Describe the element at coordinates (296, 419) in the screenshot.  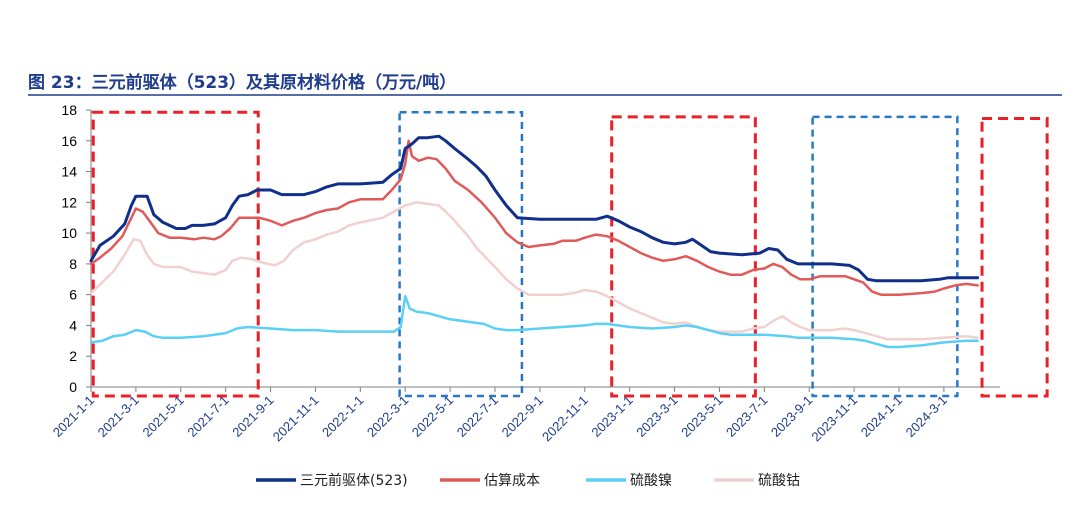
I see `x-tick-label: 2021-11-1` at that location.